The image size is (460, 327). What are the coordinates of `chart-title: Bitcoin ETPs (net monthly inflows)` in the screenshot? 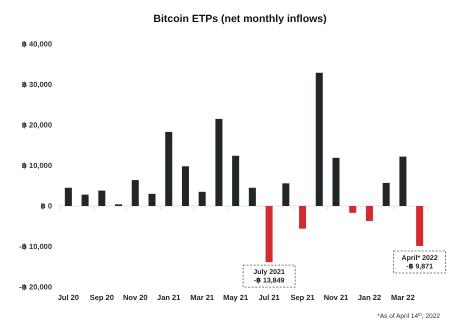 It's located at (240, 19).